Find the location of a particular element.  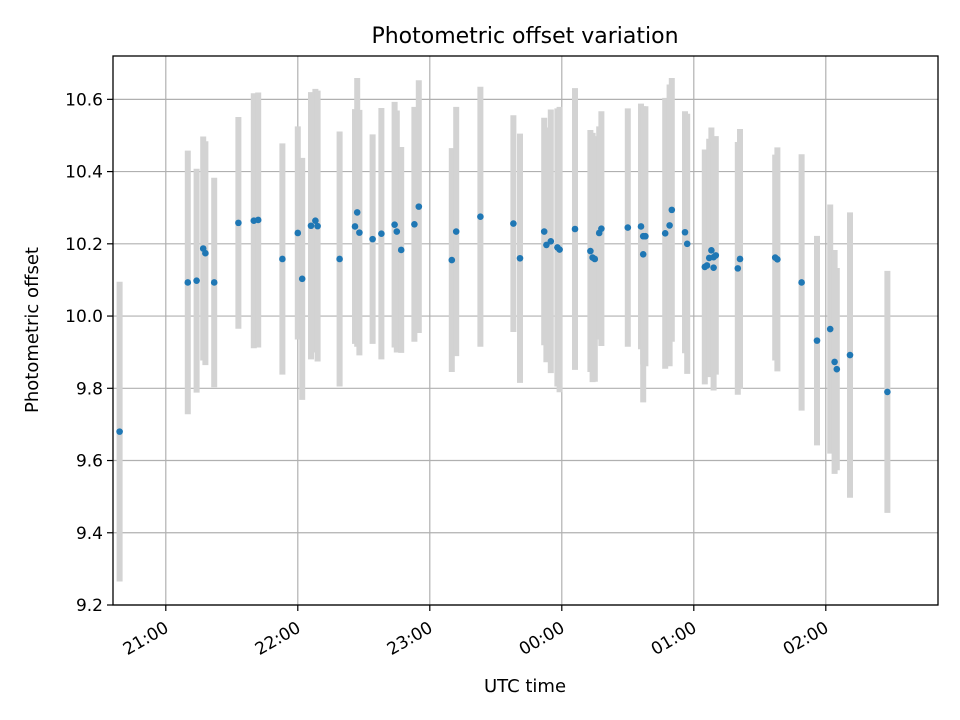

x-axis-label: UTC time is located at coordinates (525, 686).